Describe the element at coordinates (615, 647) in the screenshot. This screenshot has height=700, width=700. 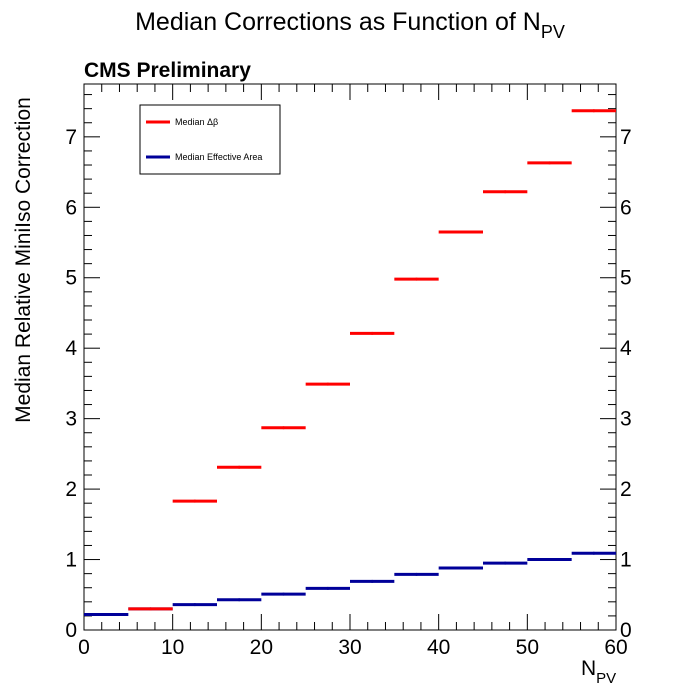
I see `x-tick-label: 60` at that location.